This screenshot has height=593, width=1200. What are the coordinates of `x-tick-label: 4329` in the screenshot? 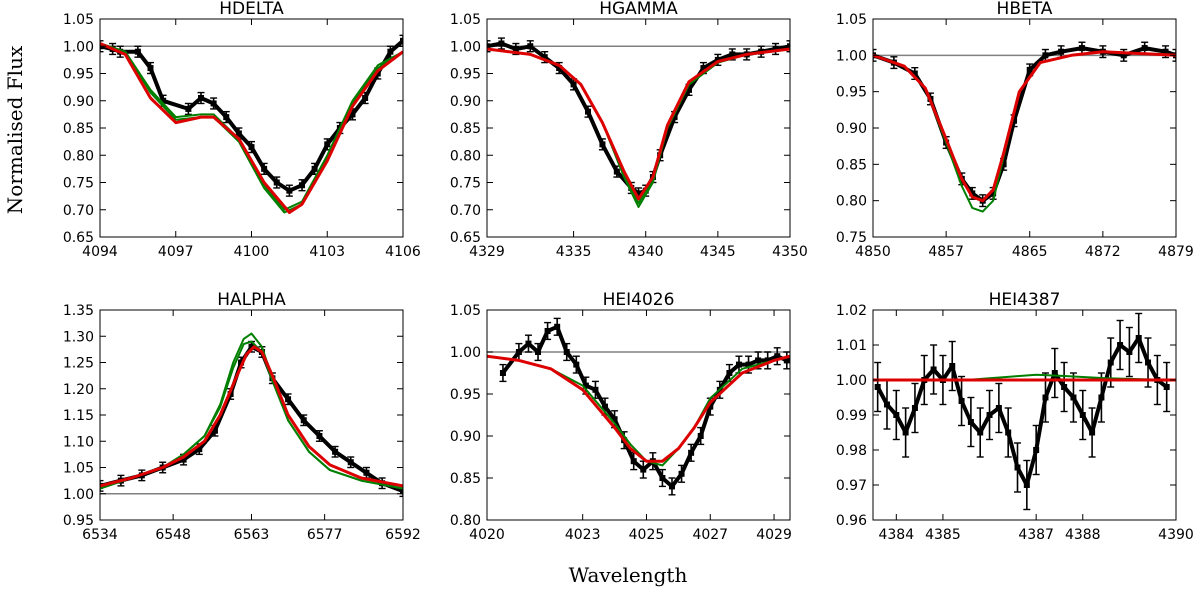 It's located at (487, 252).